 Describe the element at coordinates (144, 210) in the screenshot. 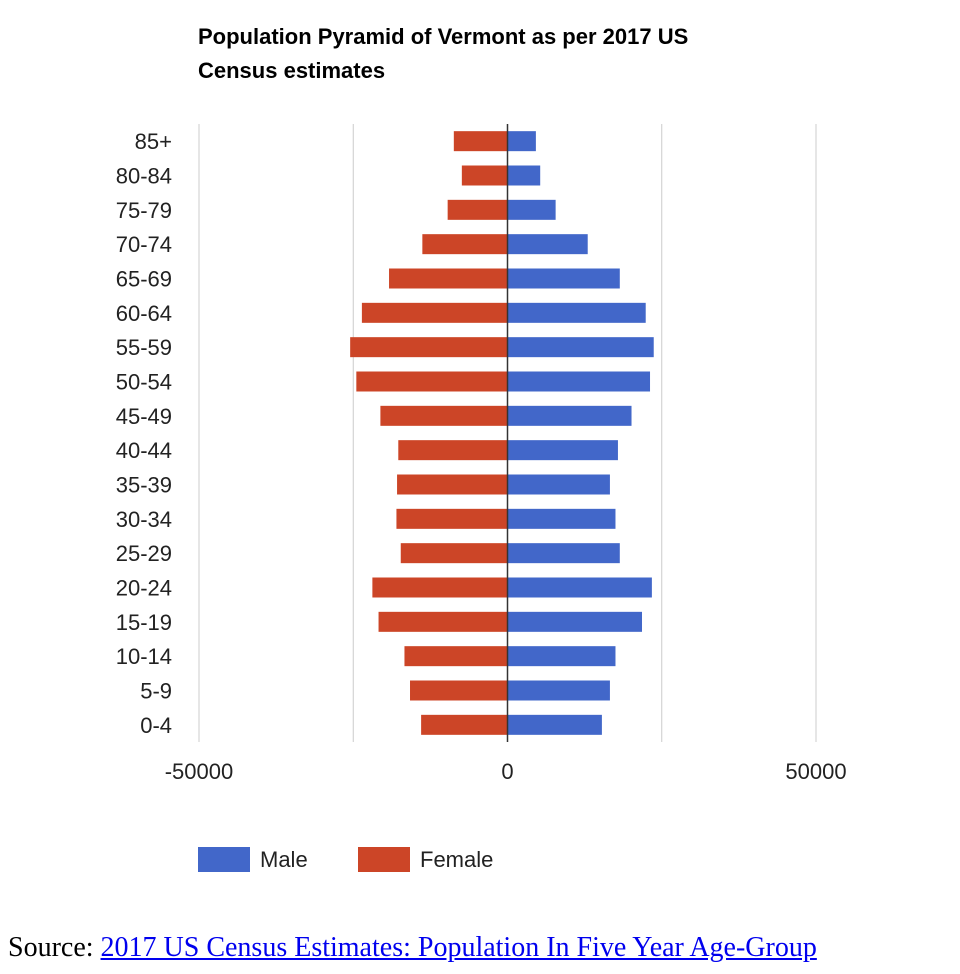

I see `y-tick-label: 75-79` at that location.